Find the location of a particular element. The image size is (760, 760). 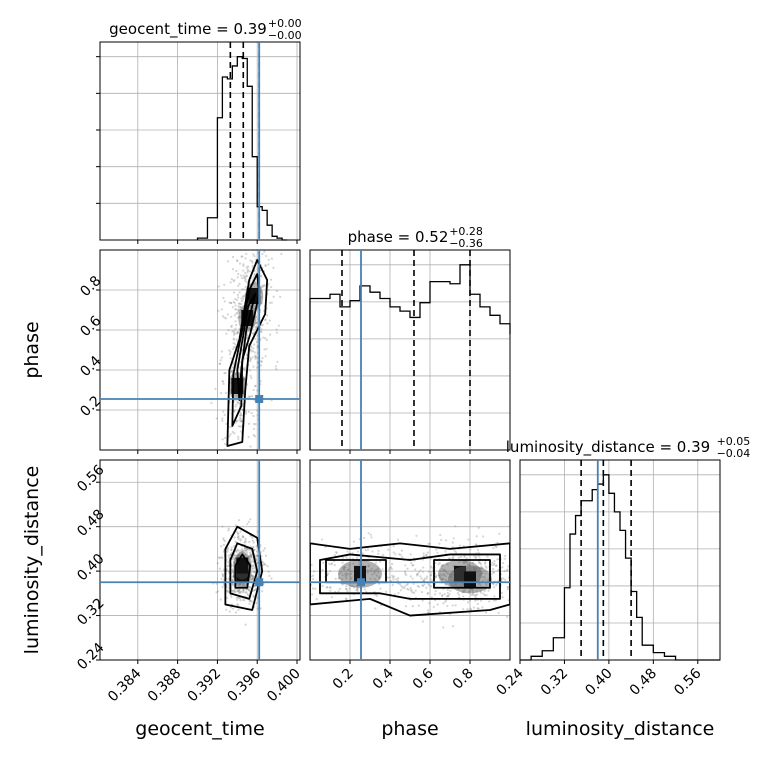

contour-line is located at coordinates (244, 568).